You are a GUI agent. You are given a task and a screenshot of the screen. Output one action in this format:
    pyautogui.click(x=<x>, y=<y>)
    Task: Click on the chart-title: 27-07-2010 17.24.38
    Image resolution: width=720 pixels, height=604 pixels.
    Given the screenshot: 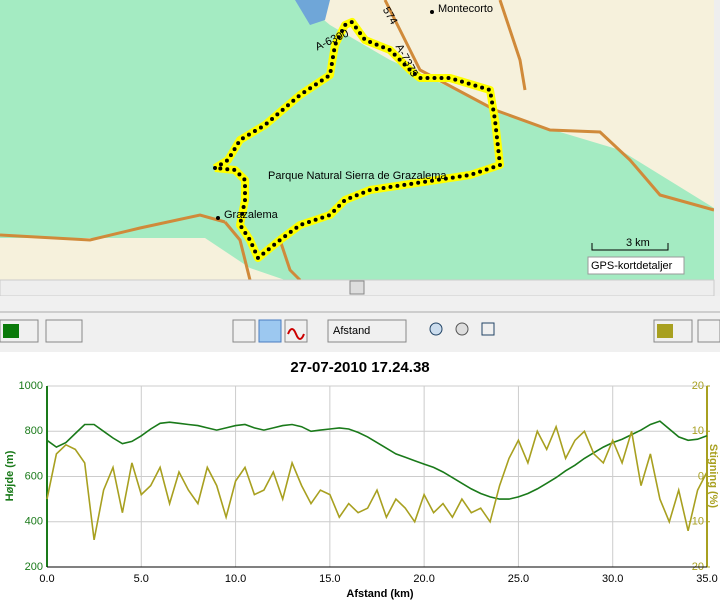 What is the action you would take?
    pyautogui.click(x=359, y=367)
    